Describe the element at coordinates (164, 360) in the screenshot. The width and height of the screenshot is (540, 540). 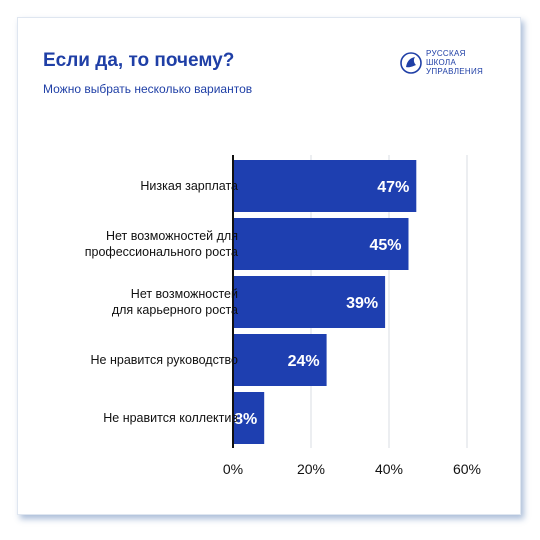
I see `category-label: Не нравится руководство` at that location.